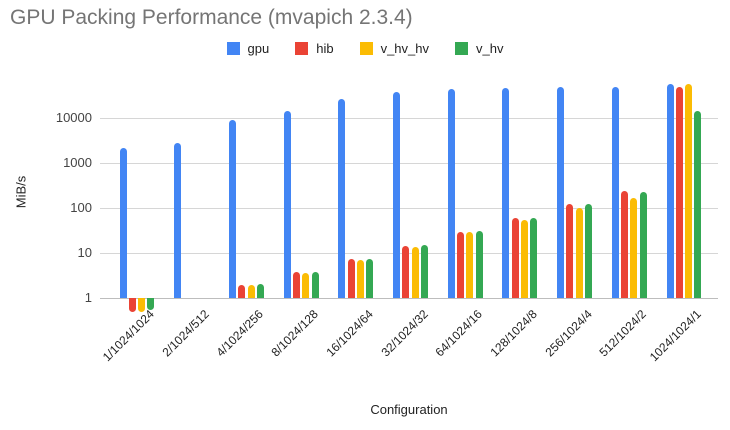  What do you see at coordinates (470, 265) in the screenshot?
I see `bar-v_hv_hv-64/1024/16` at bounding box center [470, 265].